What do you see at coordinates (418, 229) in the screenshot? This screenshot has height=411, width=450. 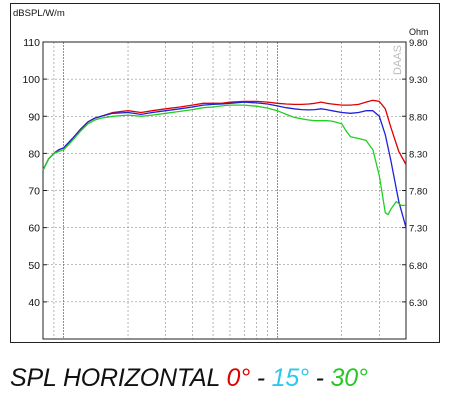 I see `y2-tick-label: 7.30` at bounding box center [418, 229].